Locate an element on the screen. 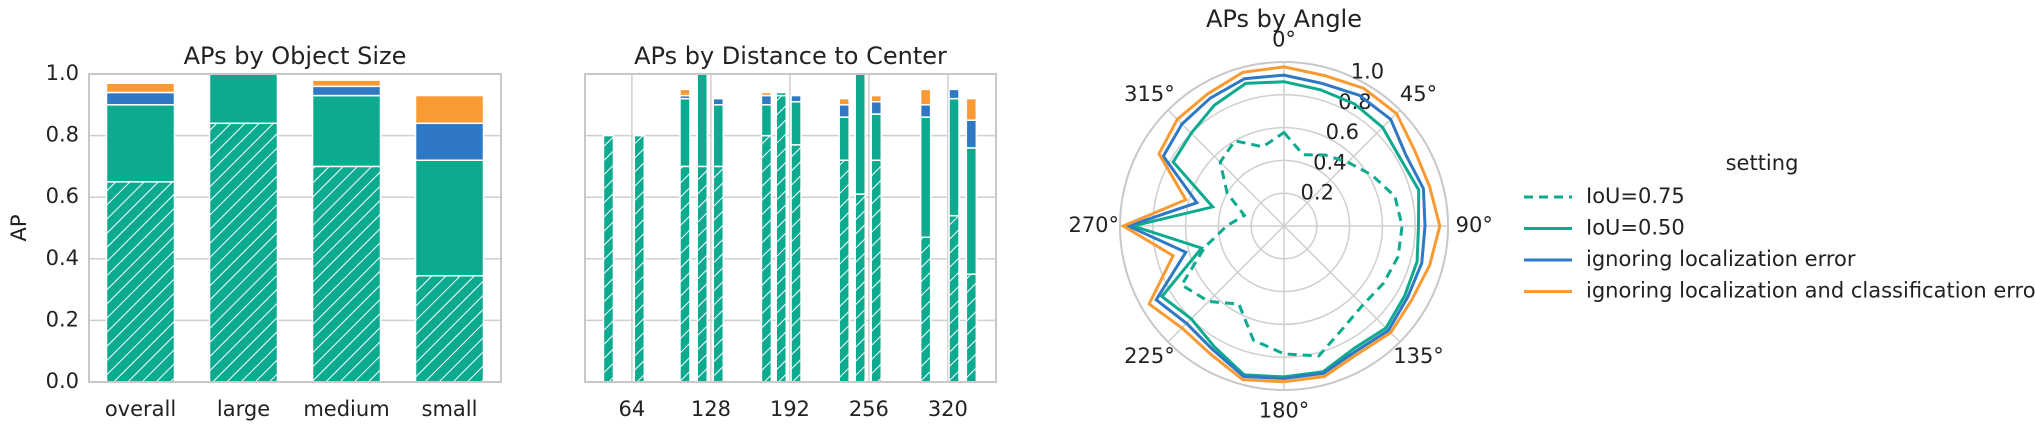 The width and height of the screenshot is (2035, 428). r-tick-label: 0.2 is located at coordinates (1317, 193).